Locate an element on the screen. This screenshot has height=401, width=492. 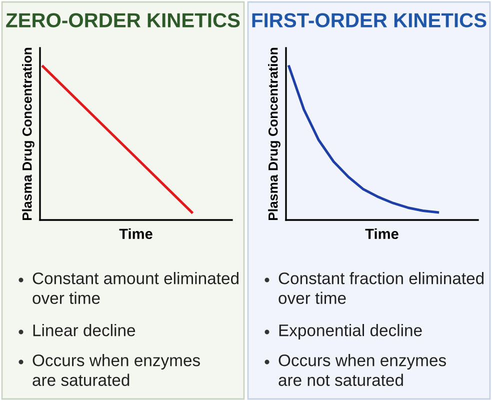
text: Exponential decline is located at coordinates (350, 332).